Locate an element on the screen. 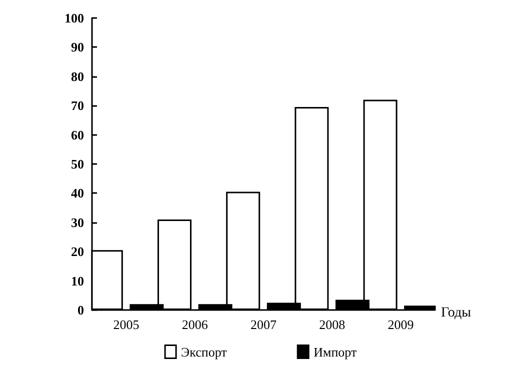 This screenshot has width=521, height=368. x-tick-label: 2007 is located at coordinates (263, 324).